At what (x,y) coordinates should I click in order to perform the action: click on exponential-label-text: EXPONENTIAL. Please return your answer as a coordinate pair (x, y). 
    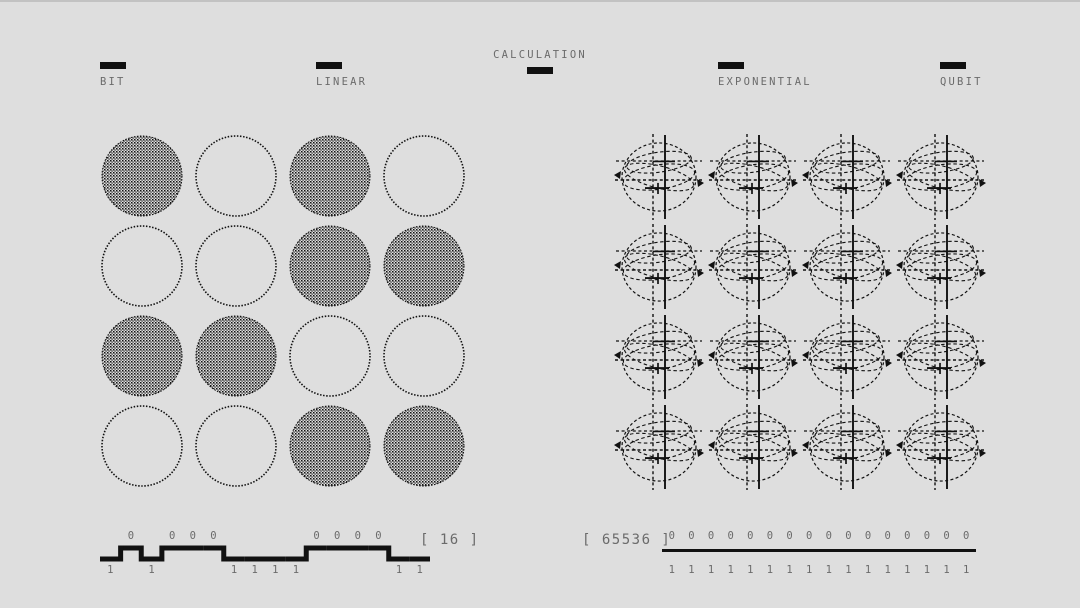
    Looking at the image, I should click on (765, 82).